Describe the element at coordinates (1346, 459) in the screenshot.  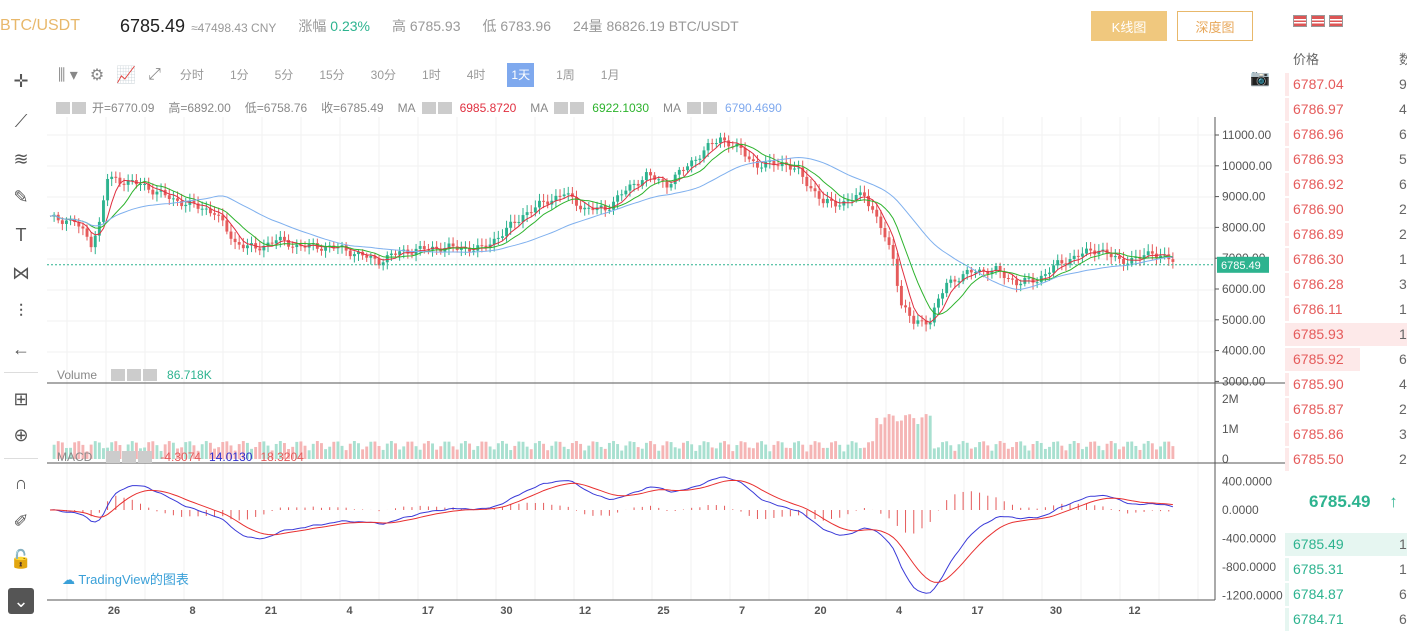
I see `ask-row: 6785.50 2` at that location.